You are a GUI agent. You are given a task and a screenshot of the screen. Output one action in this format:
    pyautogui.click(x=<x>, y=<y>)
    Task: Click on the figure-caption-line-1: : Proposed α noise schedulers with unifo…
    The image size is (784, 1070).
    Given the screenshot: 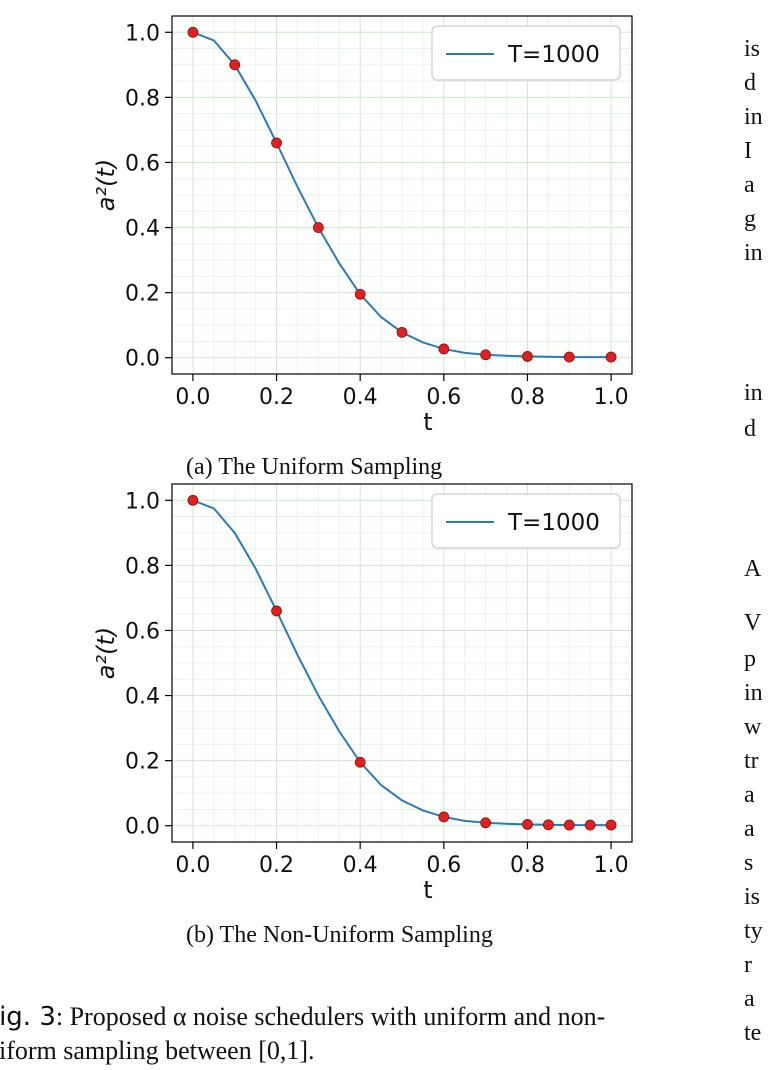 What is the action you would take?
    pyautogui.click(x=330, y=1016)
    